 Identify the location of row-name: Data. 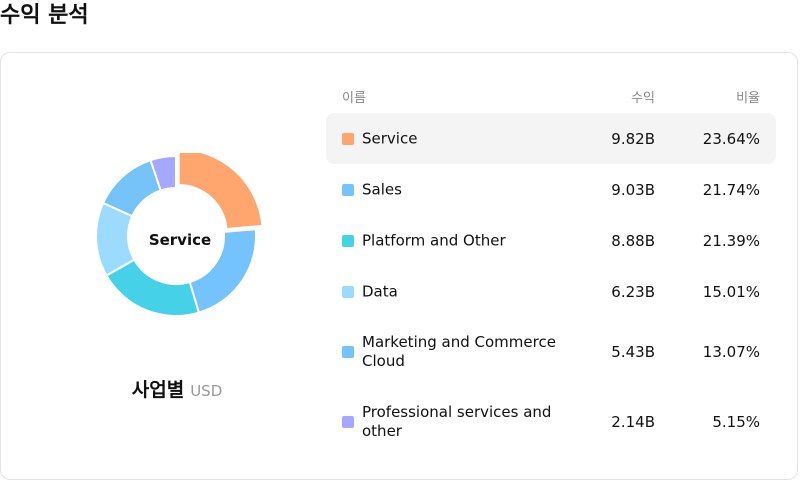
(380, 291).